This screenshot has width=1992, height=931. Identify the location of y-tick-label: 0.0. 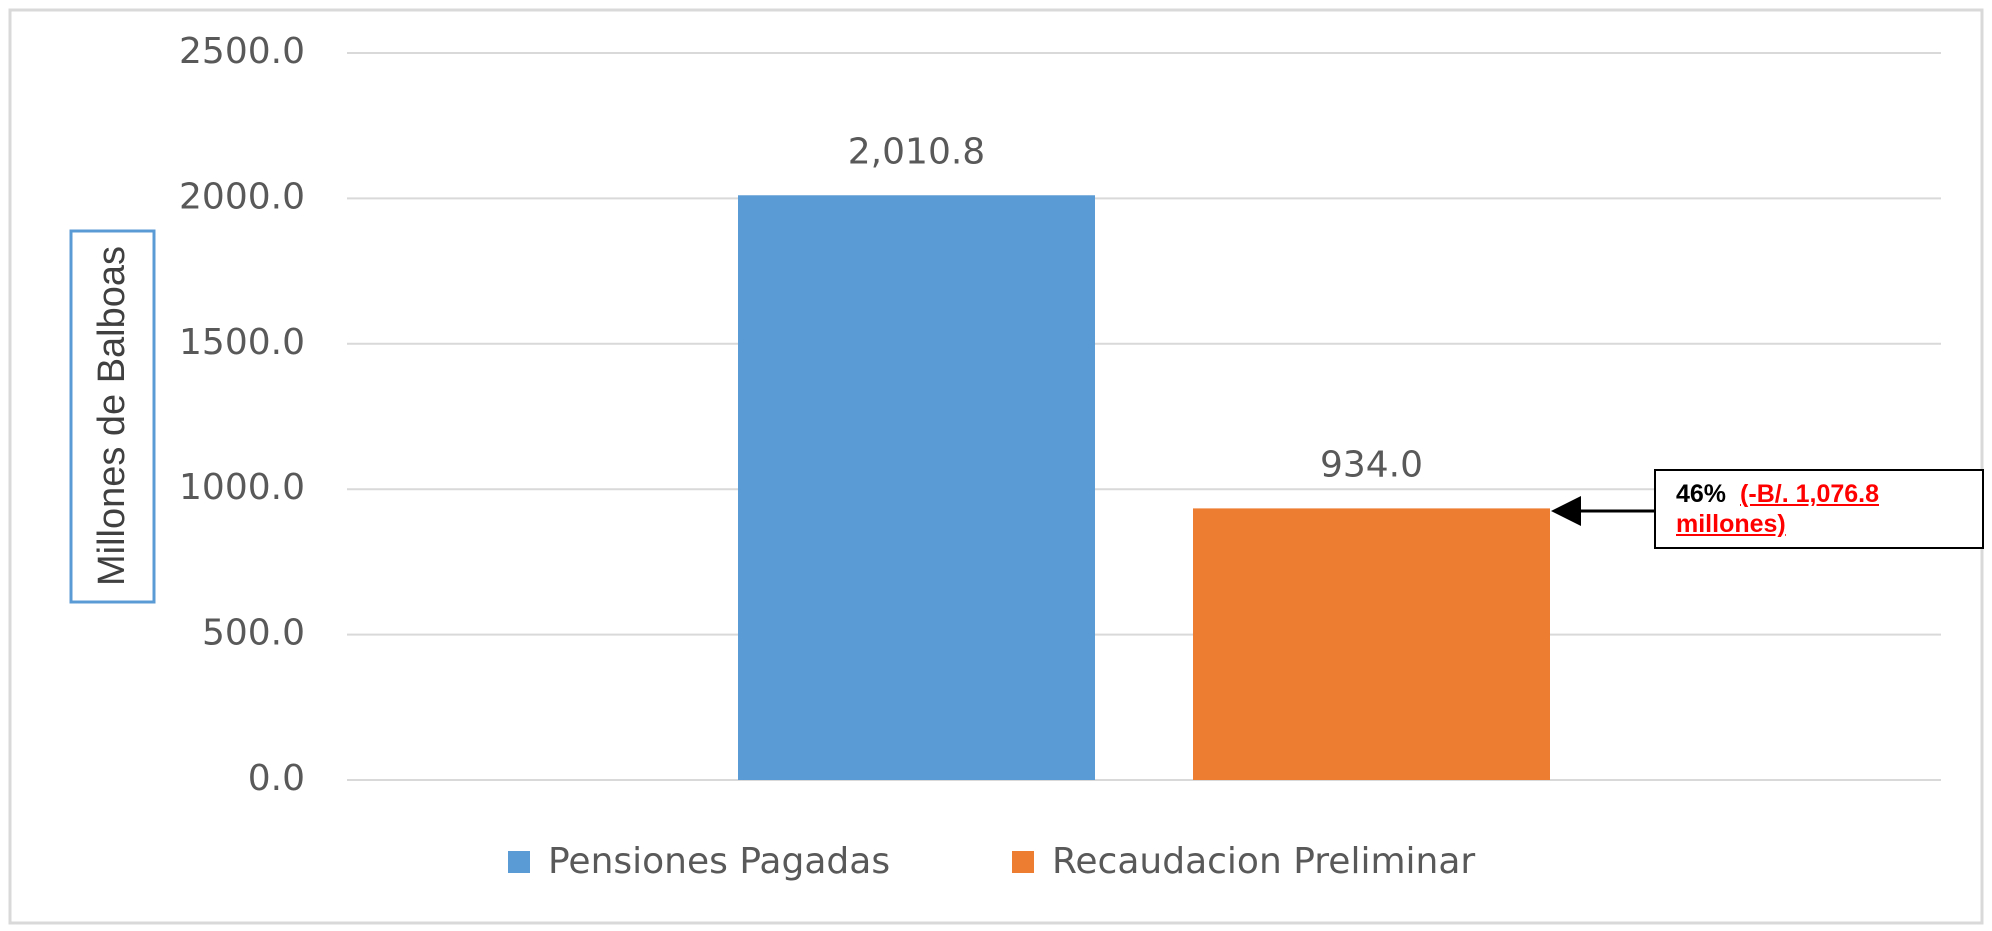
(276, 778).